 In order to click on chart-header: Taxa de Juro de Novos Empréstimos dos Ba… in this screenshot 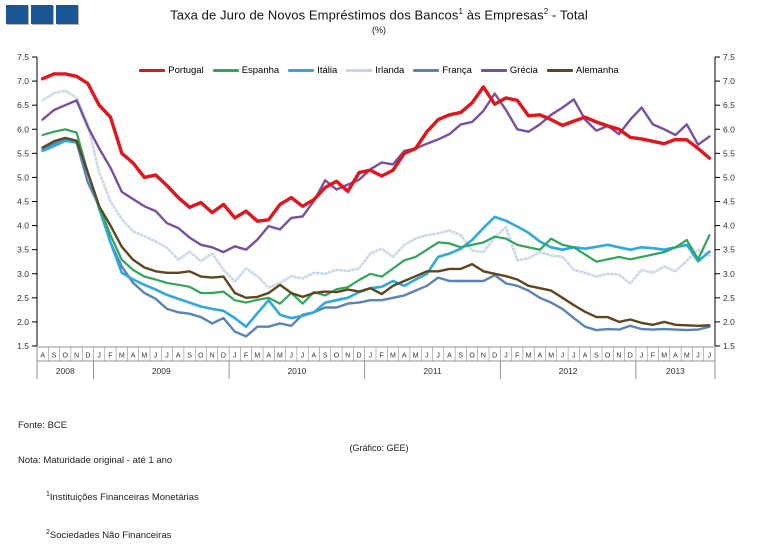, I will do `click(379, 21)`.